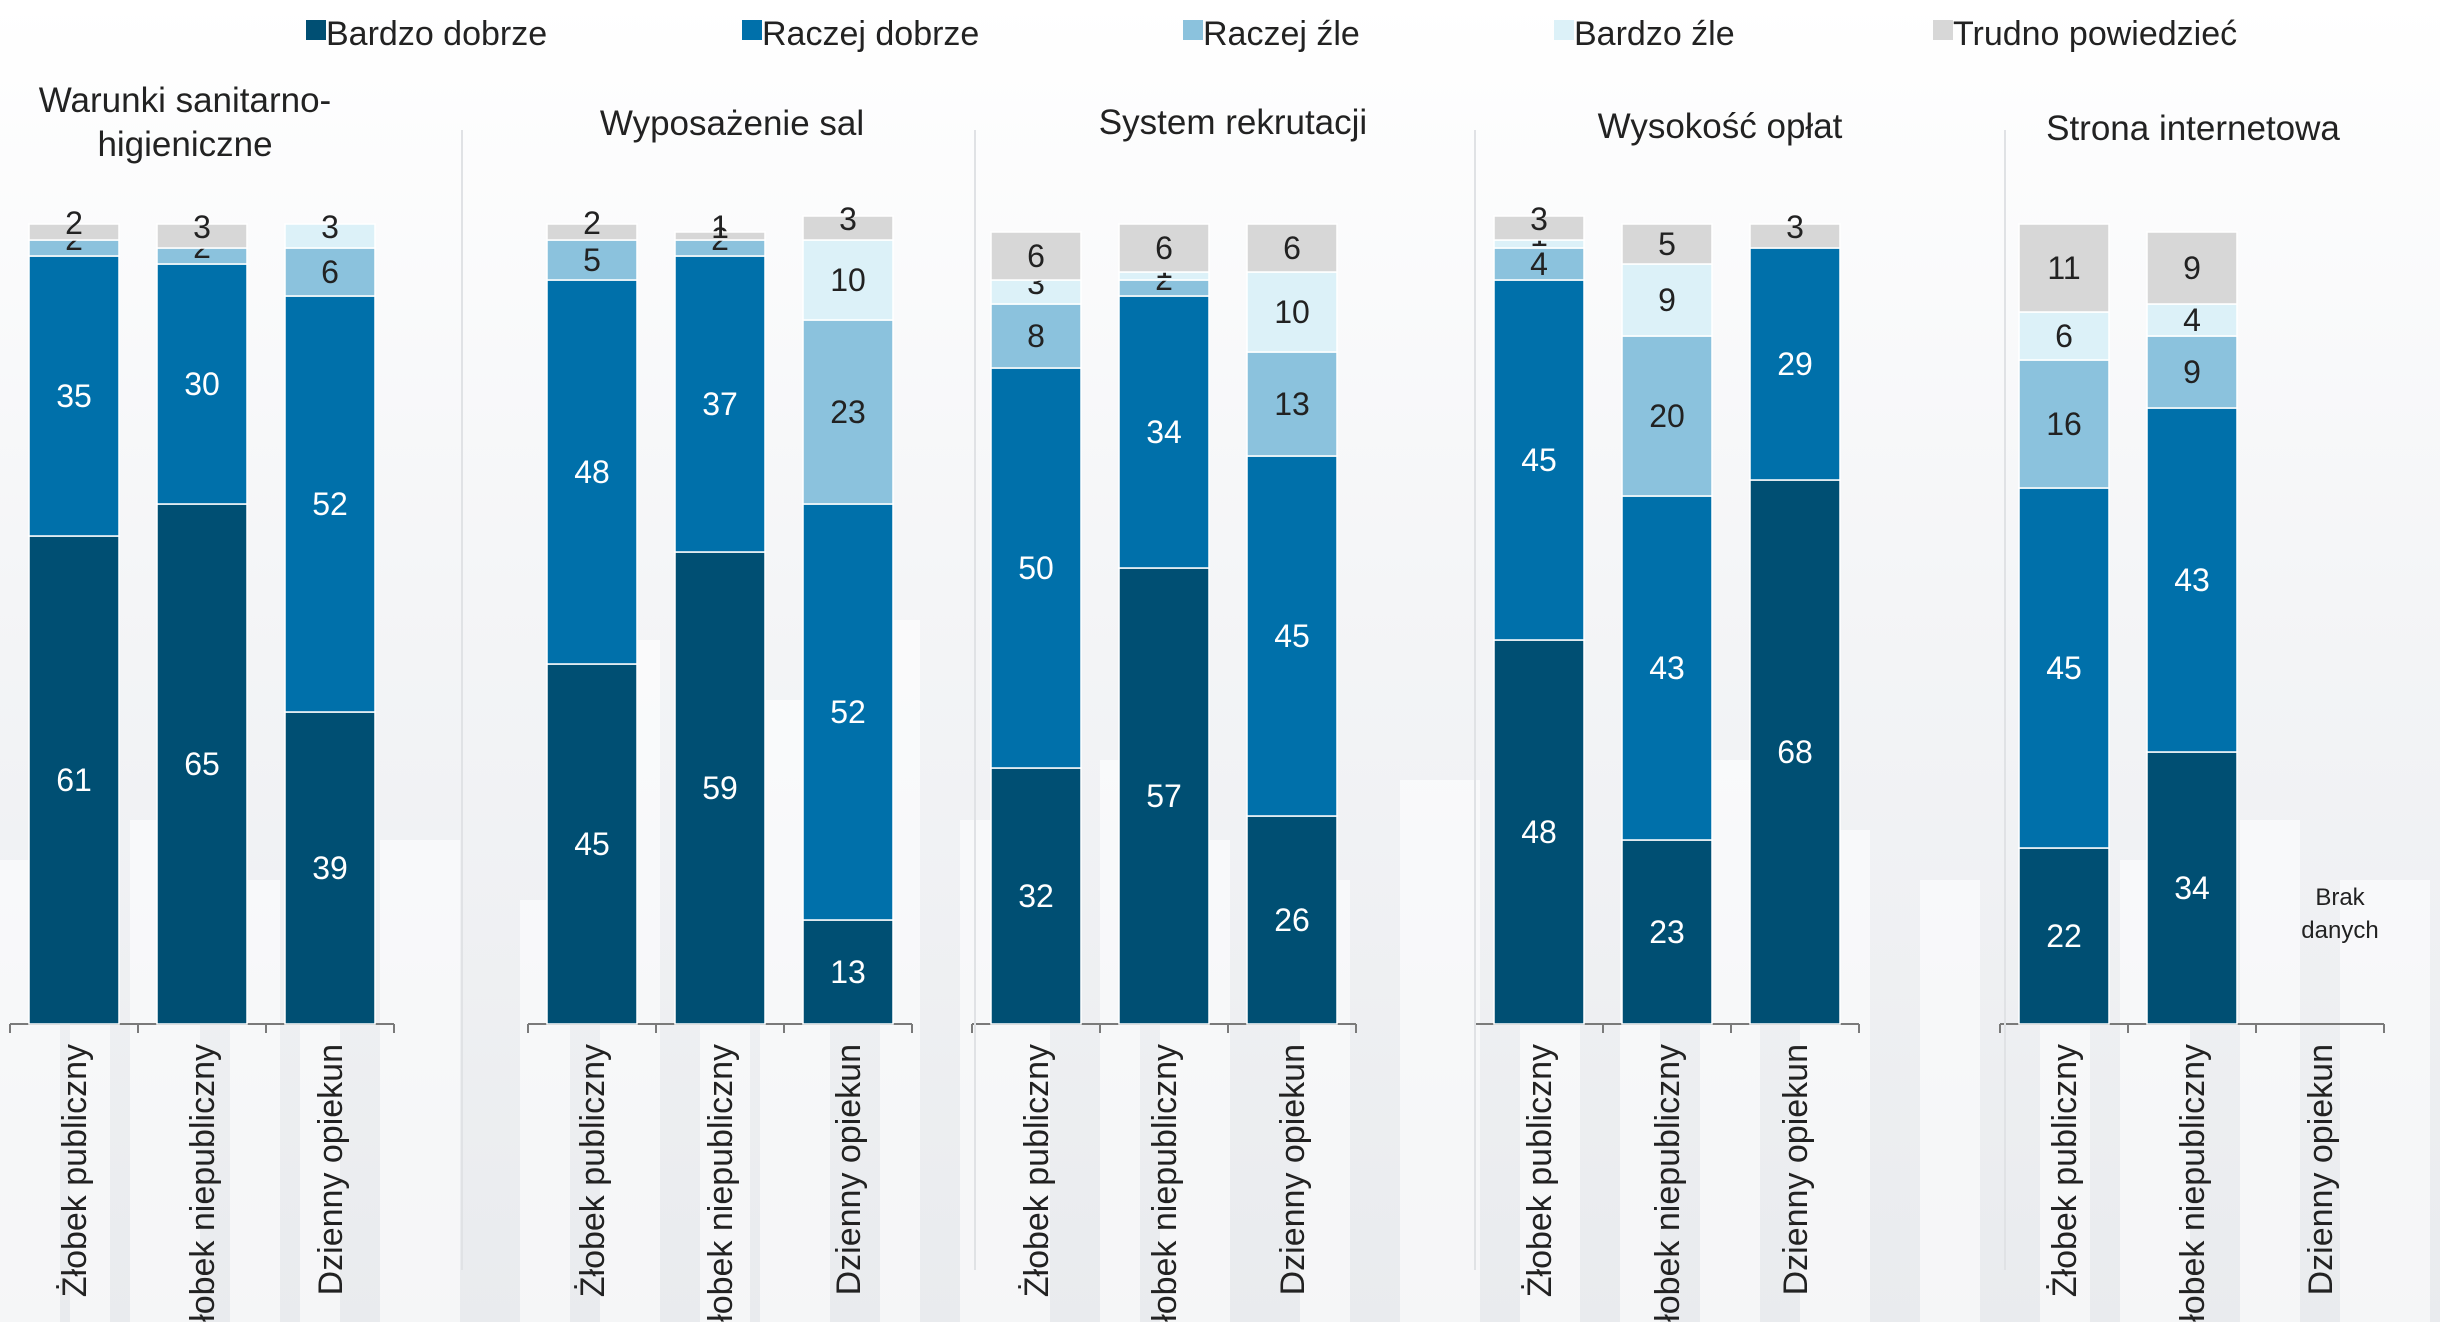 The height and width of the screenshot is (1322, 2440). I want to click on data-label: 4, so click(1539, 264).